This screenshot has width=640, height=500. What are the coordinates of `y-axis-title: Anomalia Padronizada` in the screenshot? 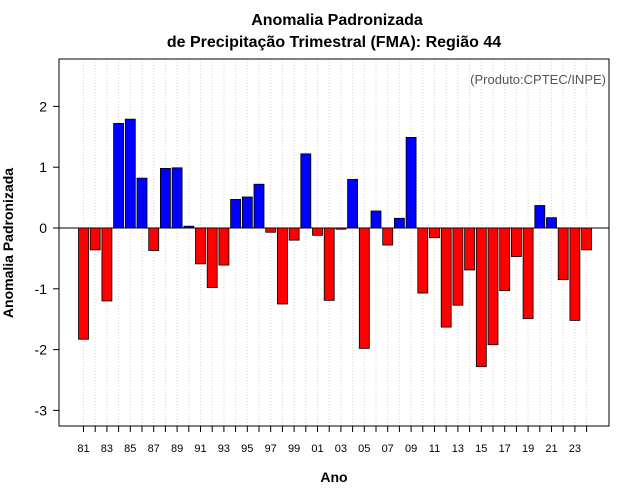 It's located at (8, 243).